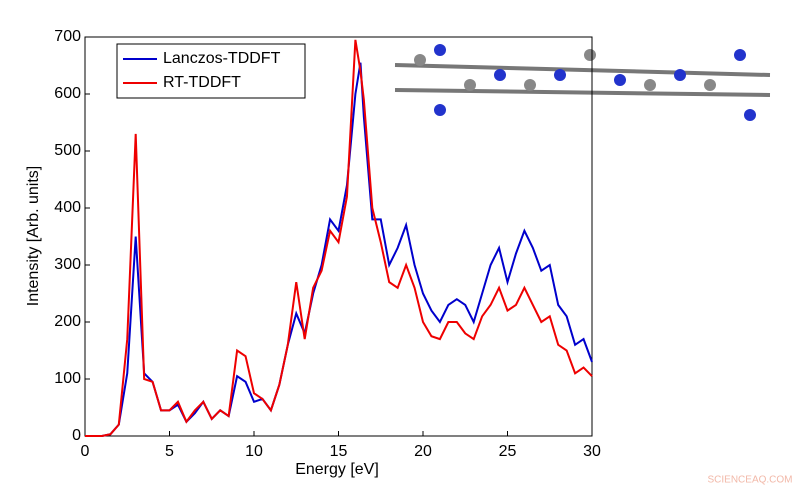 The image size is (800, 496). I want to click on y-tick-label: 100, so click(67, 378).